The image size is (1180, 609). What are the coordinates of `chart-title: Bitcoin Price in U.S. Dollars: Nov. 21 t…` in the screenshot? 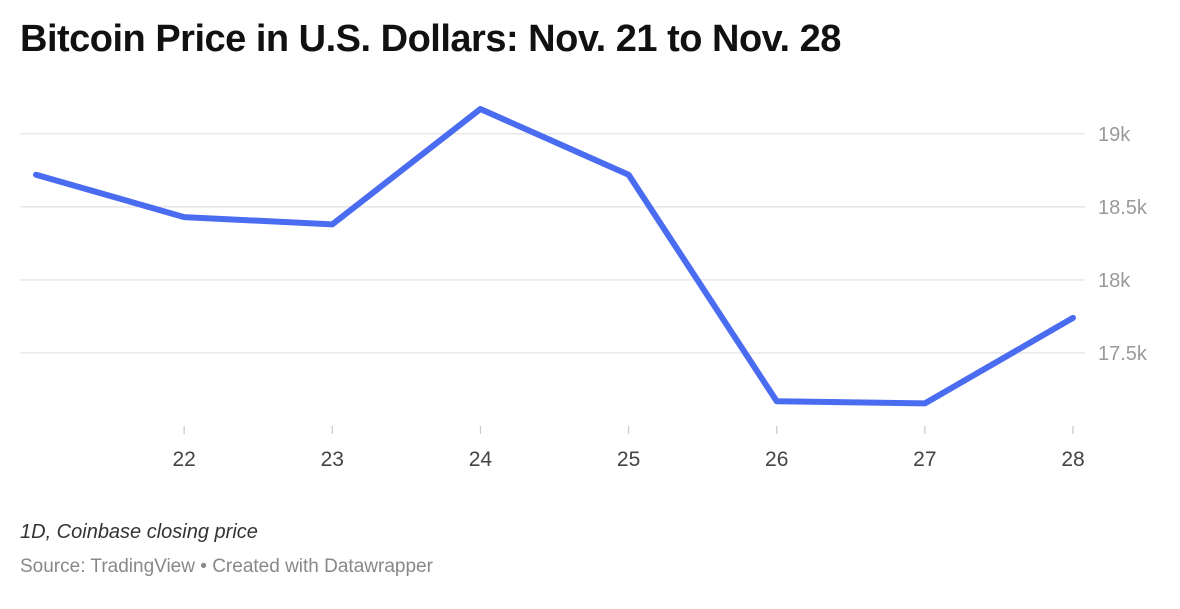 It's located at (430, 39).